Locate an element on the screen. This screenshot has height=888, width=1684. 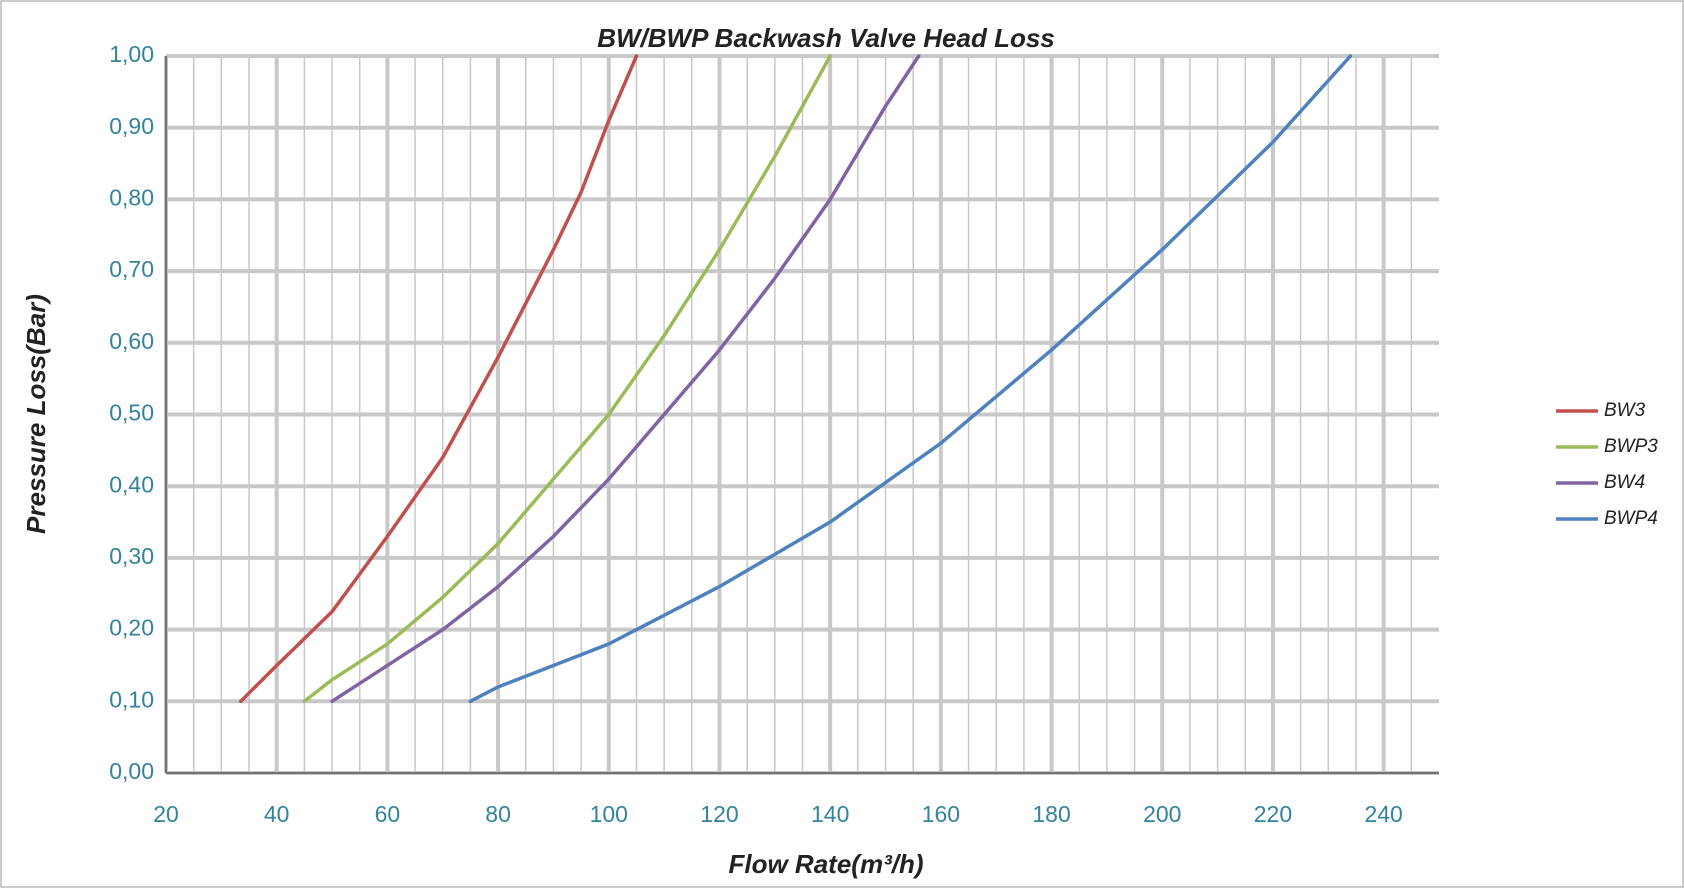
y-tick-label: 0,10 is located at coordinates (131, 699).